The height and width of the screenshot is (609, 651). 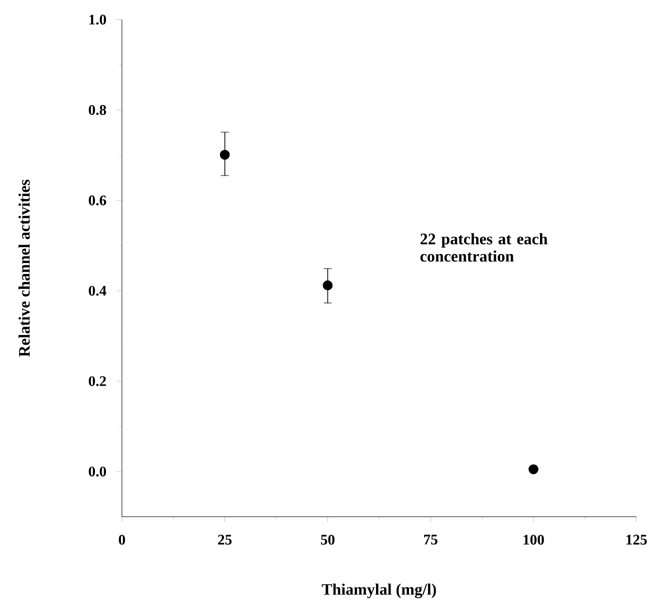 What do you see at coordinates (636, 539) in the screenshot?
I see `x-tick-label: 125` at bounding box center [636, 539].